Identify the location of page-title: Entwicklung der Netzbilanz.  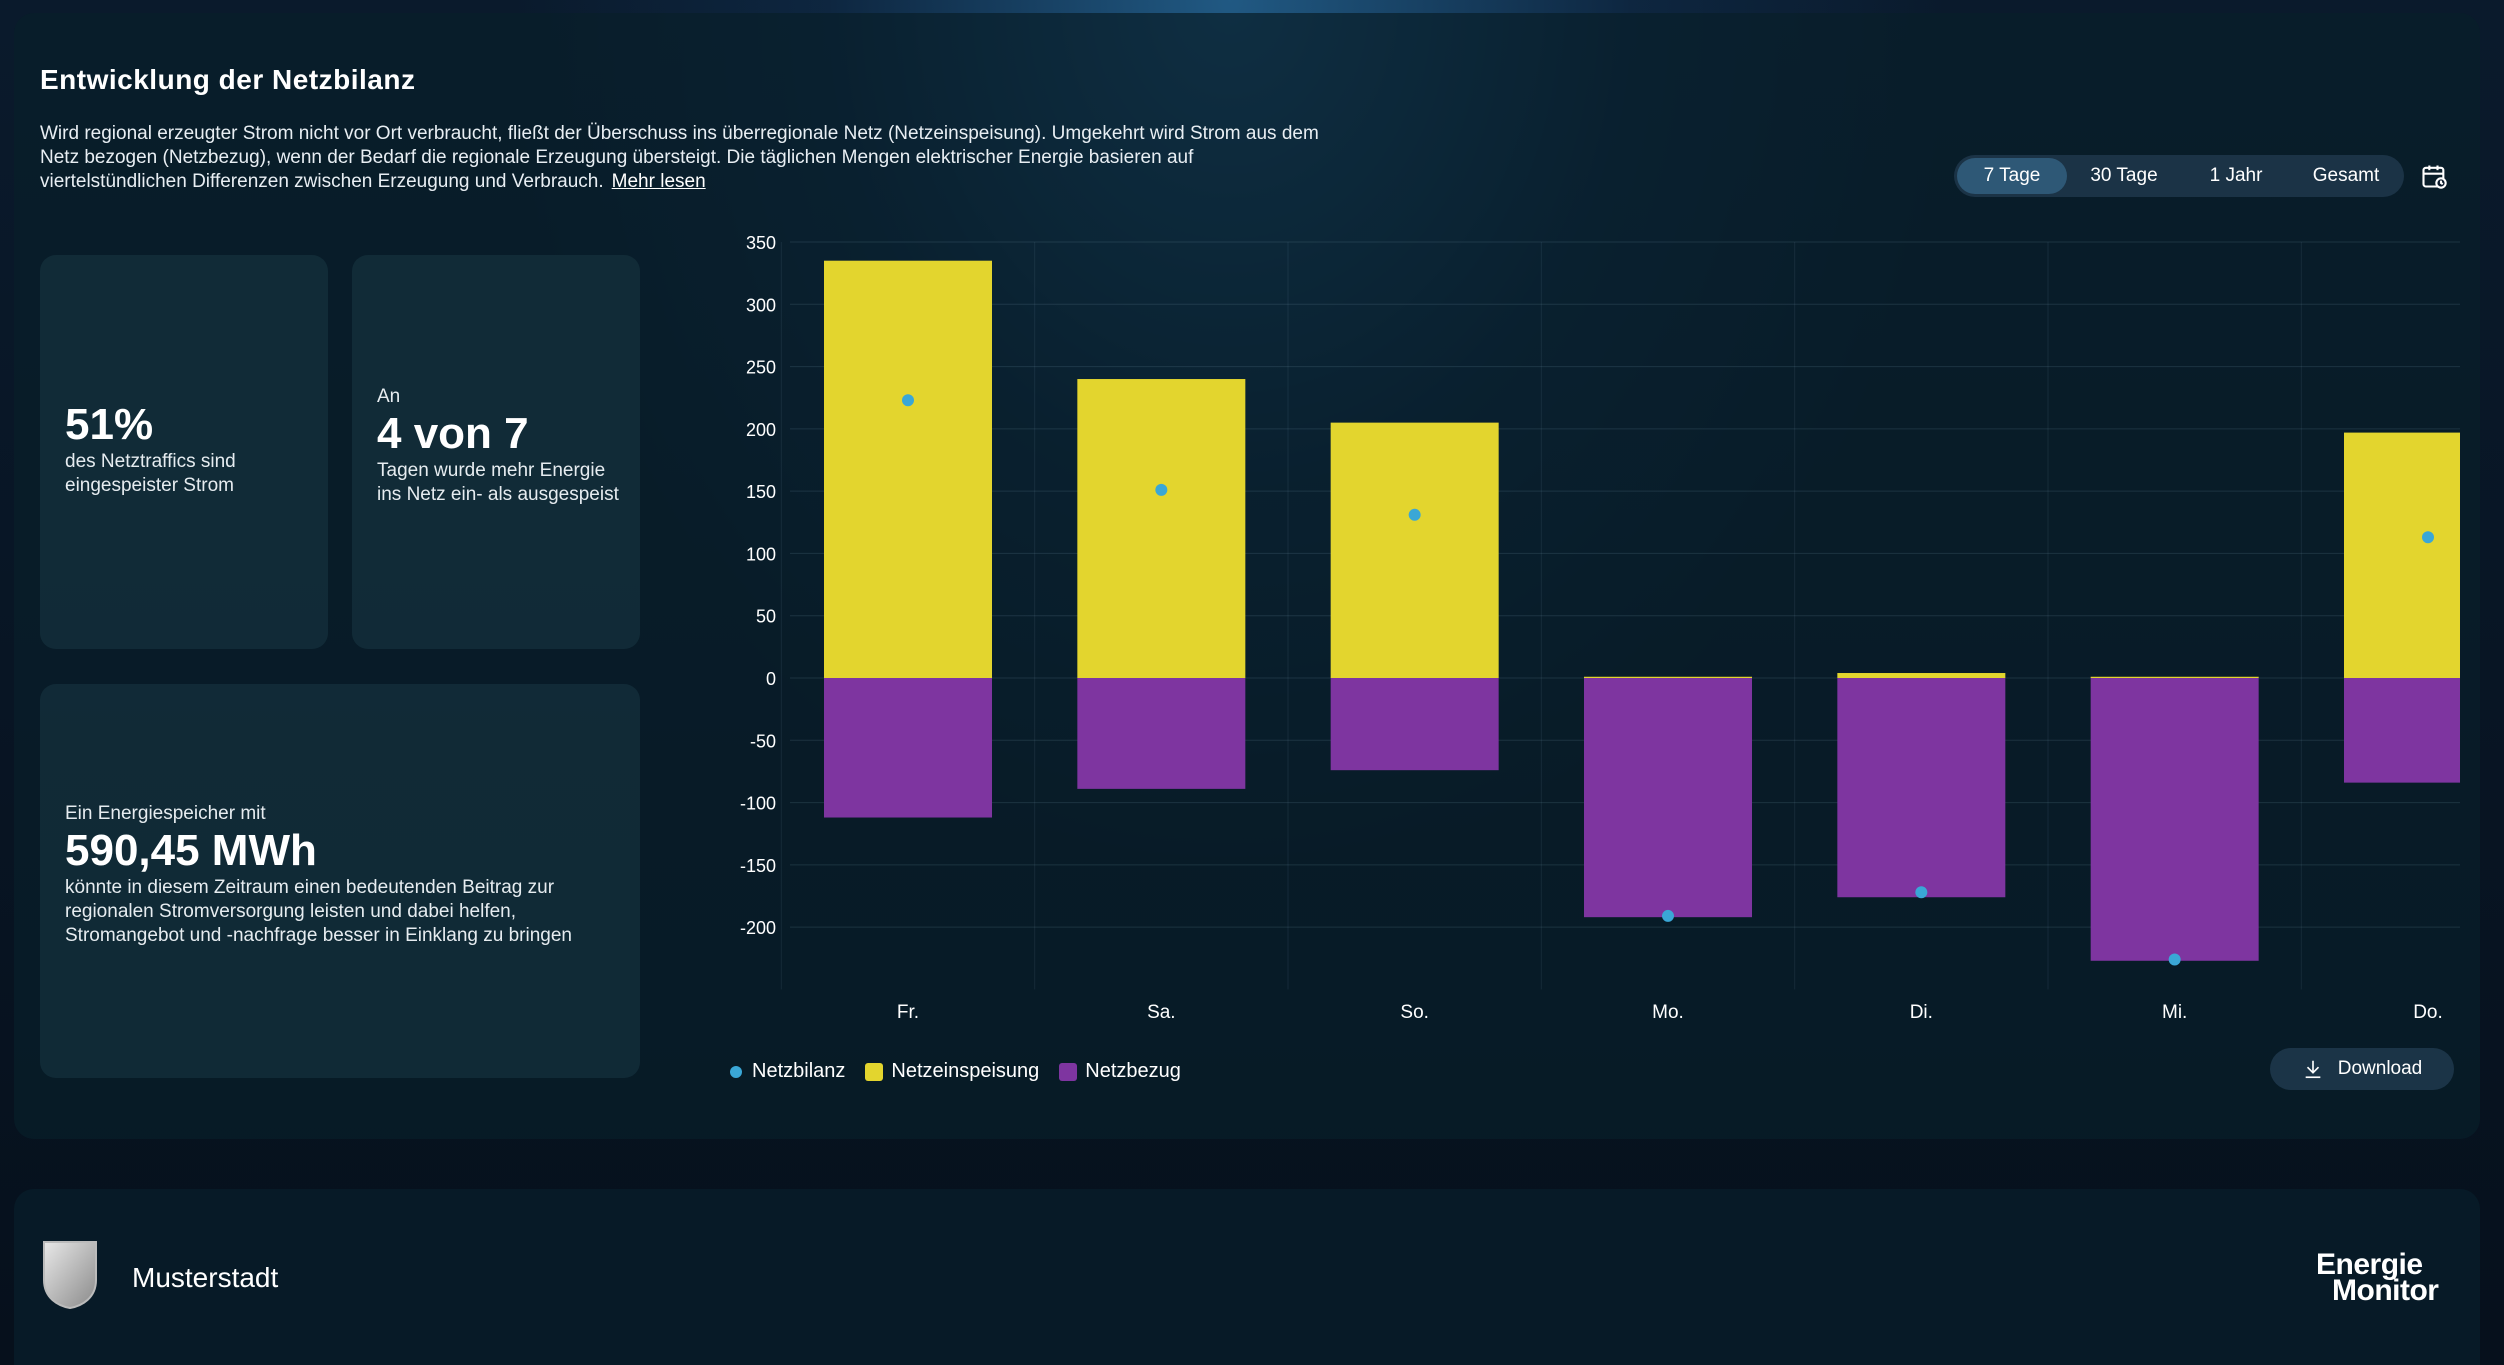
(228, 79).